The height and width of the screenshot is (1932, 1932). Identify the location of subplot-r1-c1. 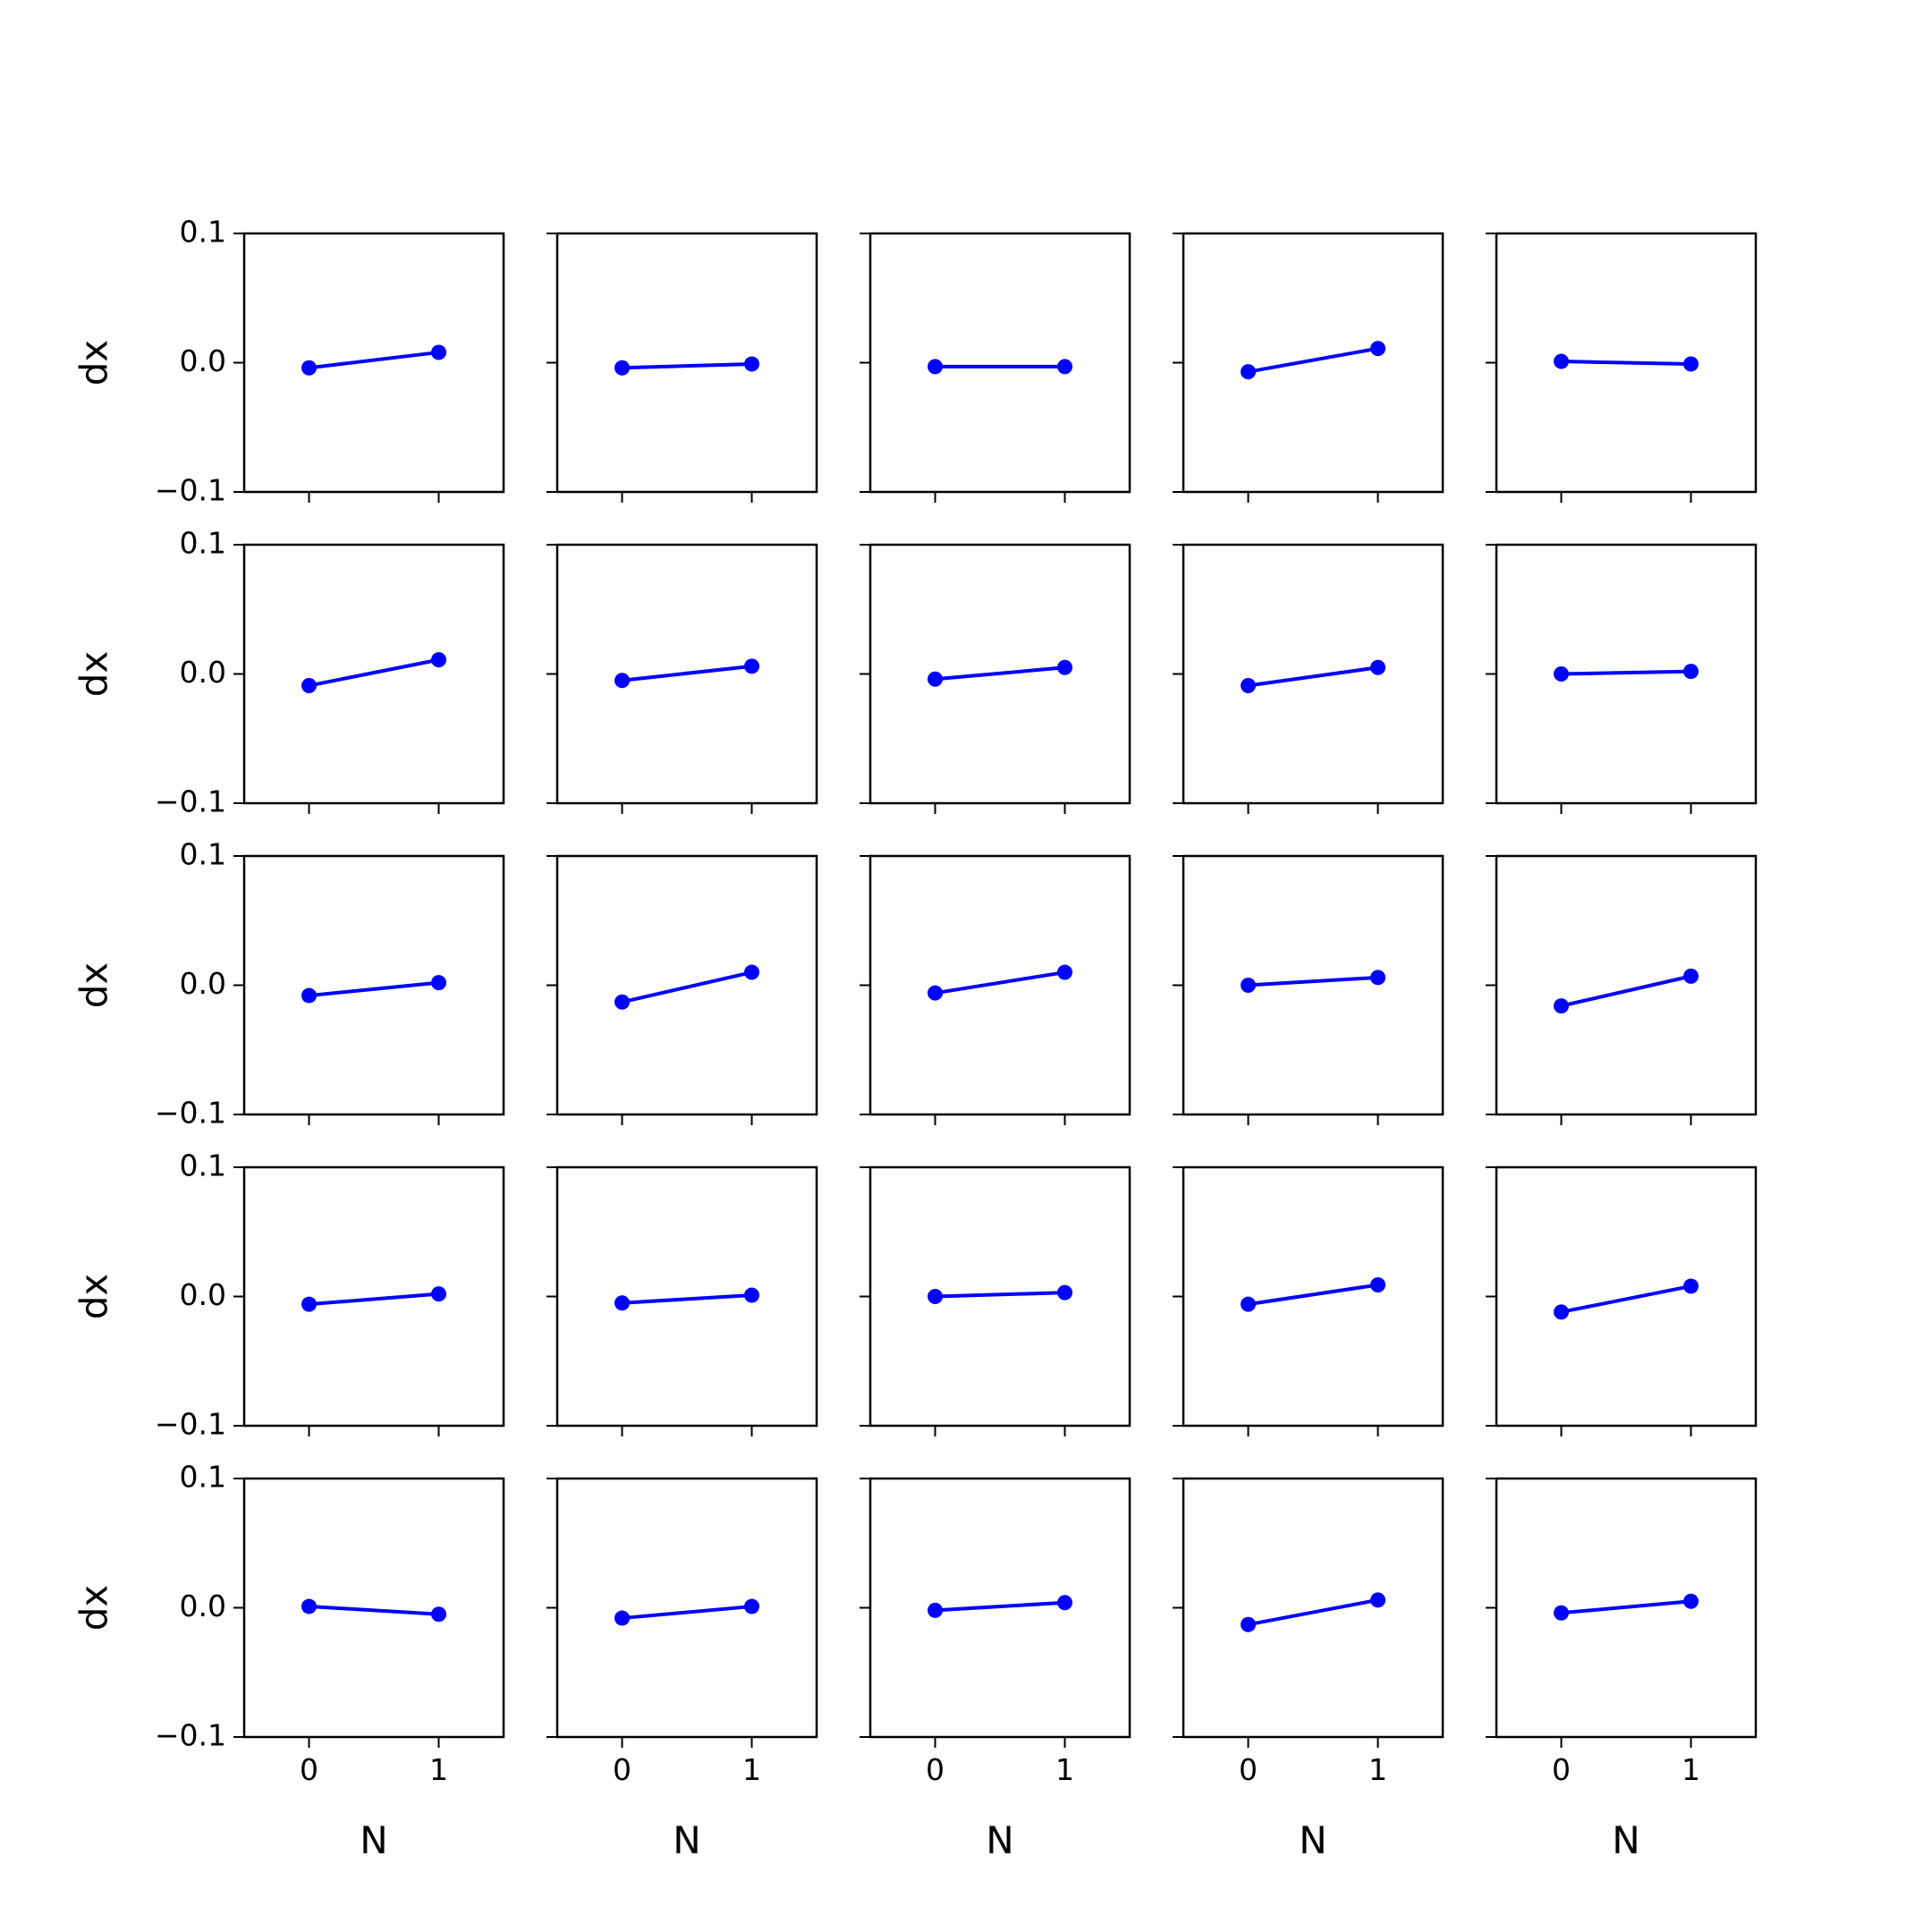
(682, 678).